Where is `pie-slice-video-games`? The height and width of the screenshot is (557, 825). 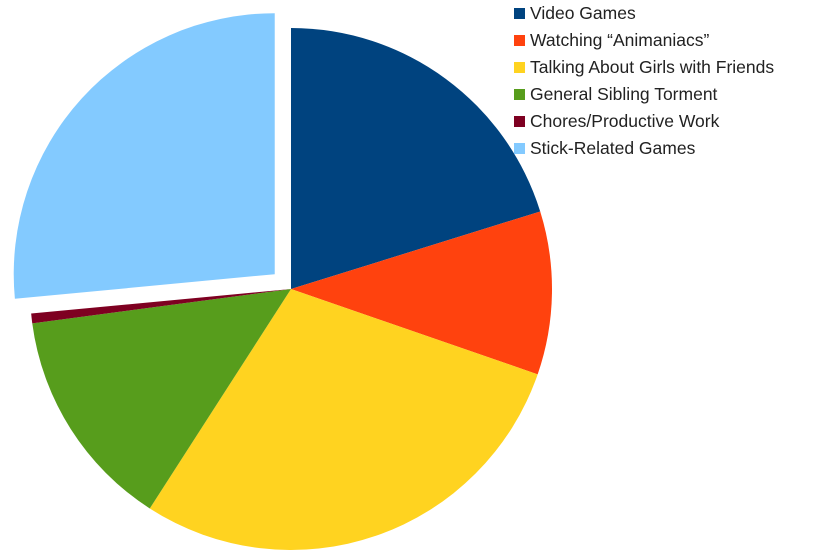
pie-slice-video-games is located at coordinates (416, 158).